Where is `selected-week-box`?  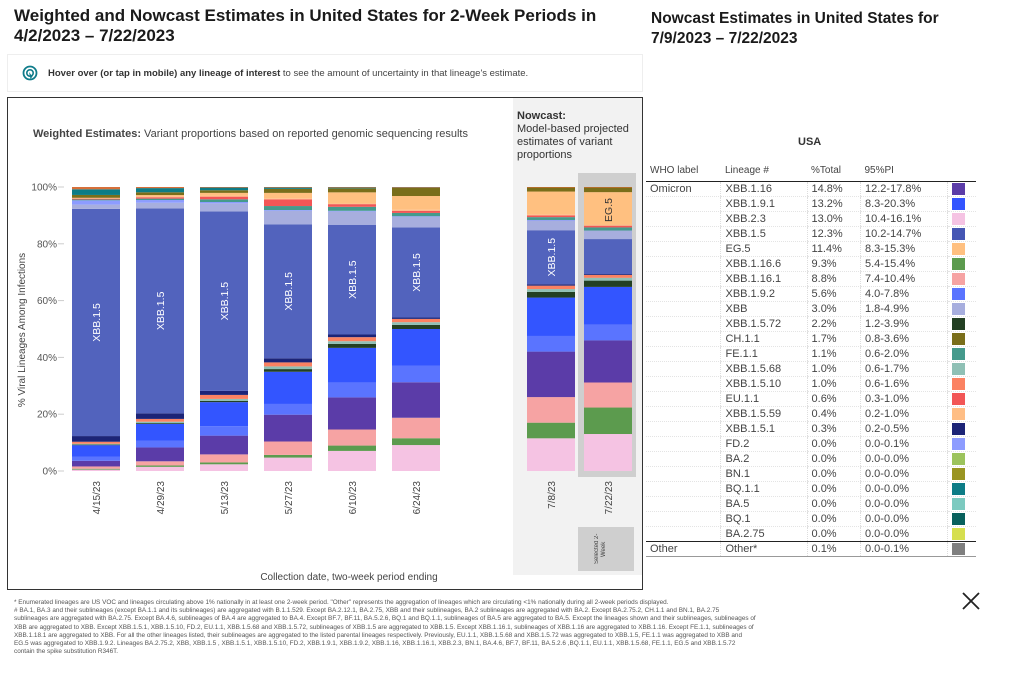
selected-week-box is located at coordinates (606, 549).